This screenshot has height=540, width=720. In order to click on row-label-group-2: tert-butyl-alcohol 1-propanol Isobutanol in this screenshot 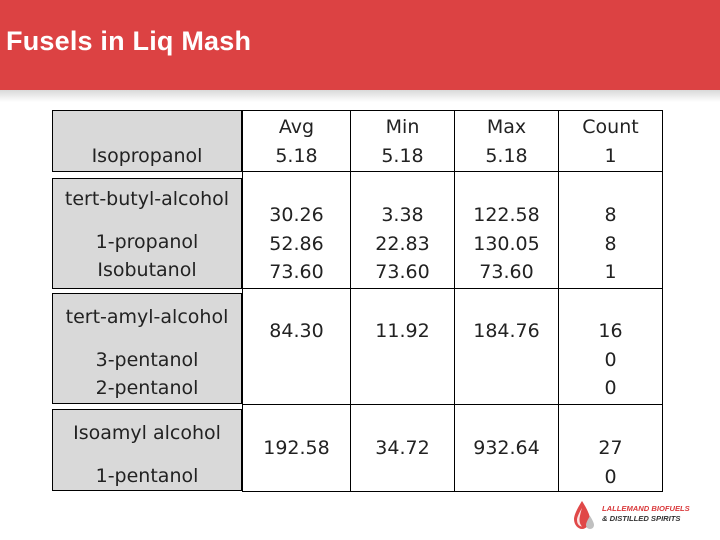, I will do `click(147, 233)`.